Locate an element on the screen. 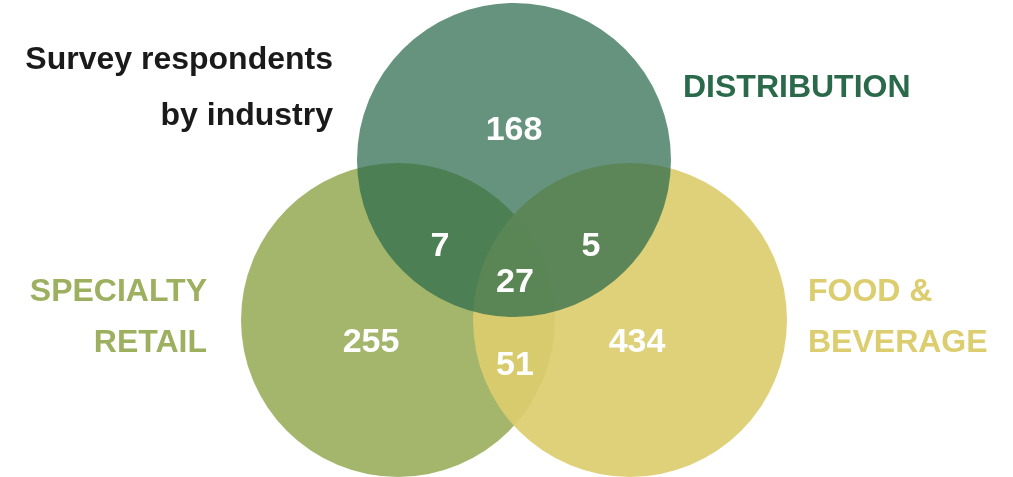 This screenshot has height=477, width=1013. category-label: SPECIALTY RETAIL is located at coordinates (118, 315).